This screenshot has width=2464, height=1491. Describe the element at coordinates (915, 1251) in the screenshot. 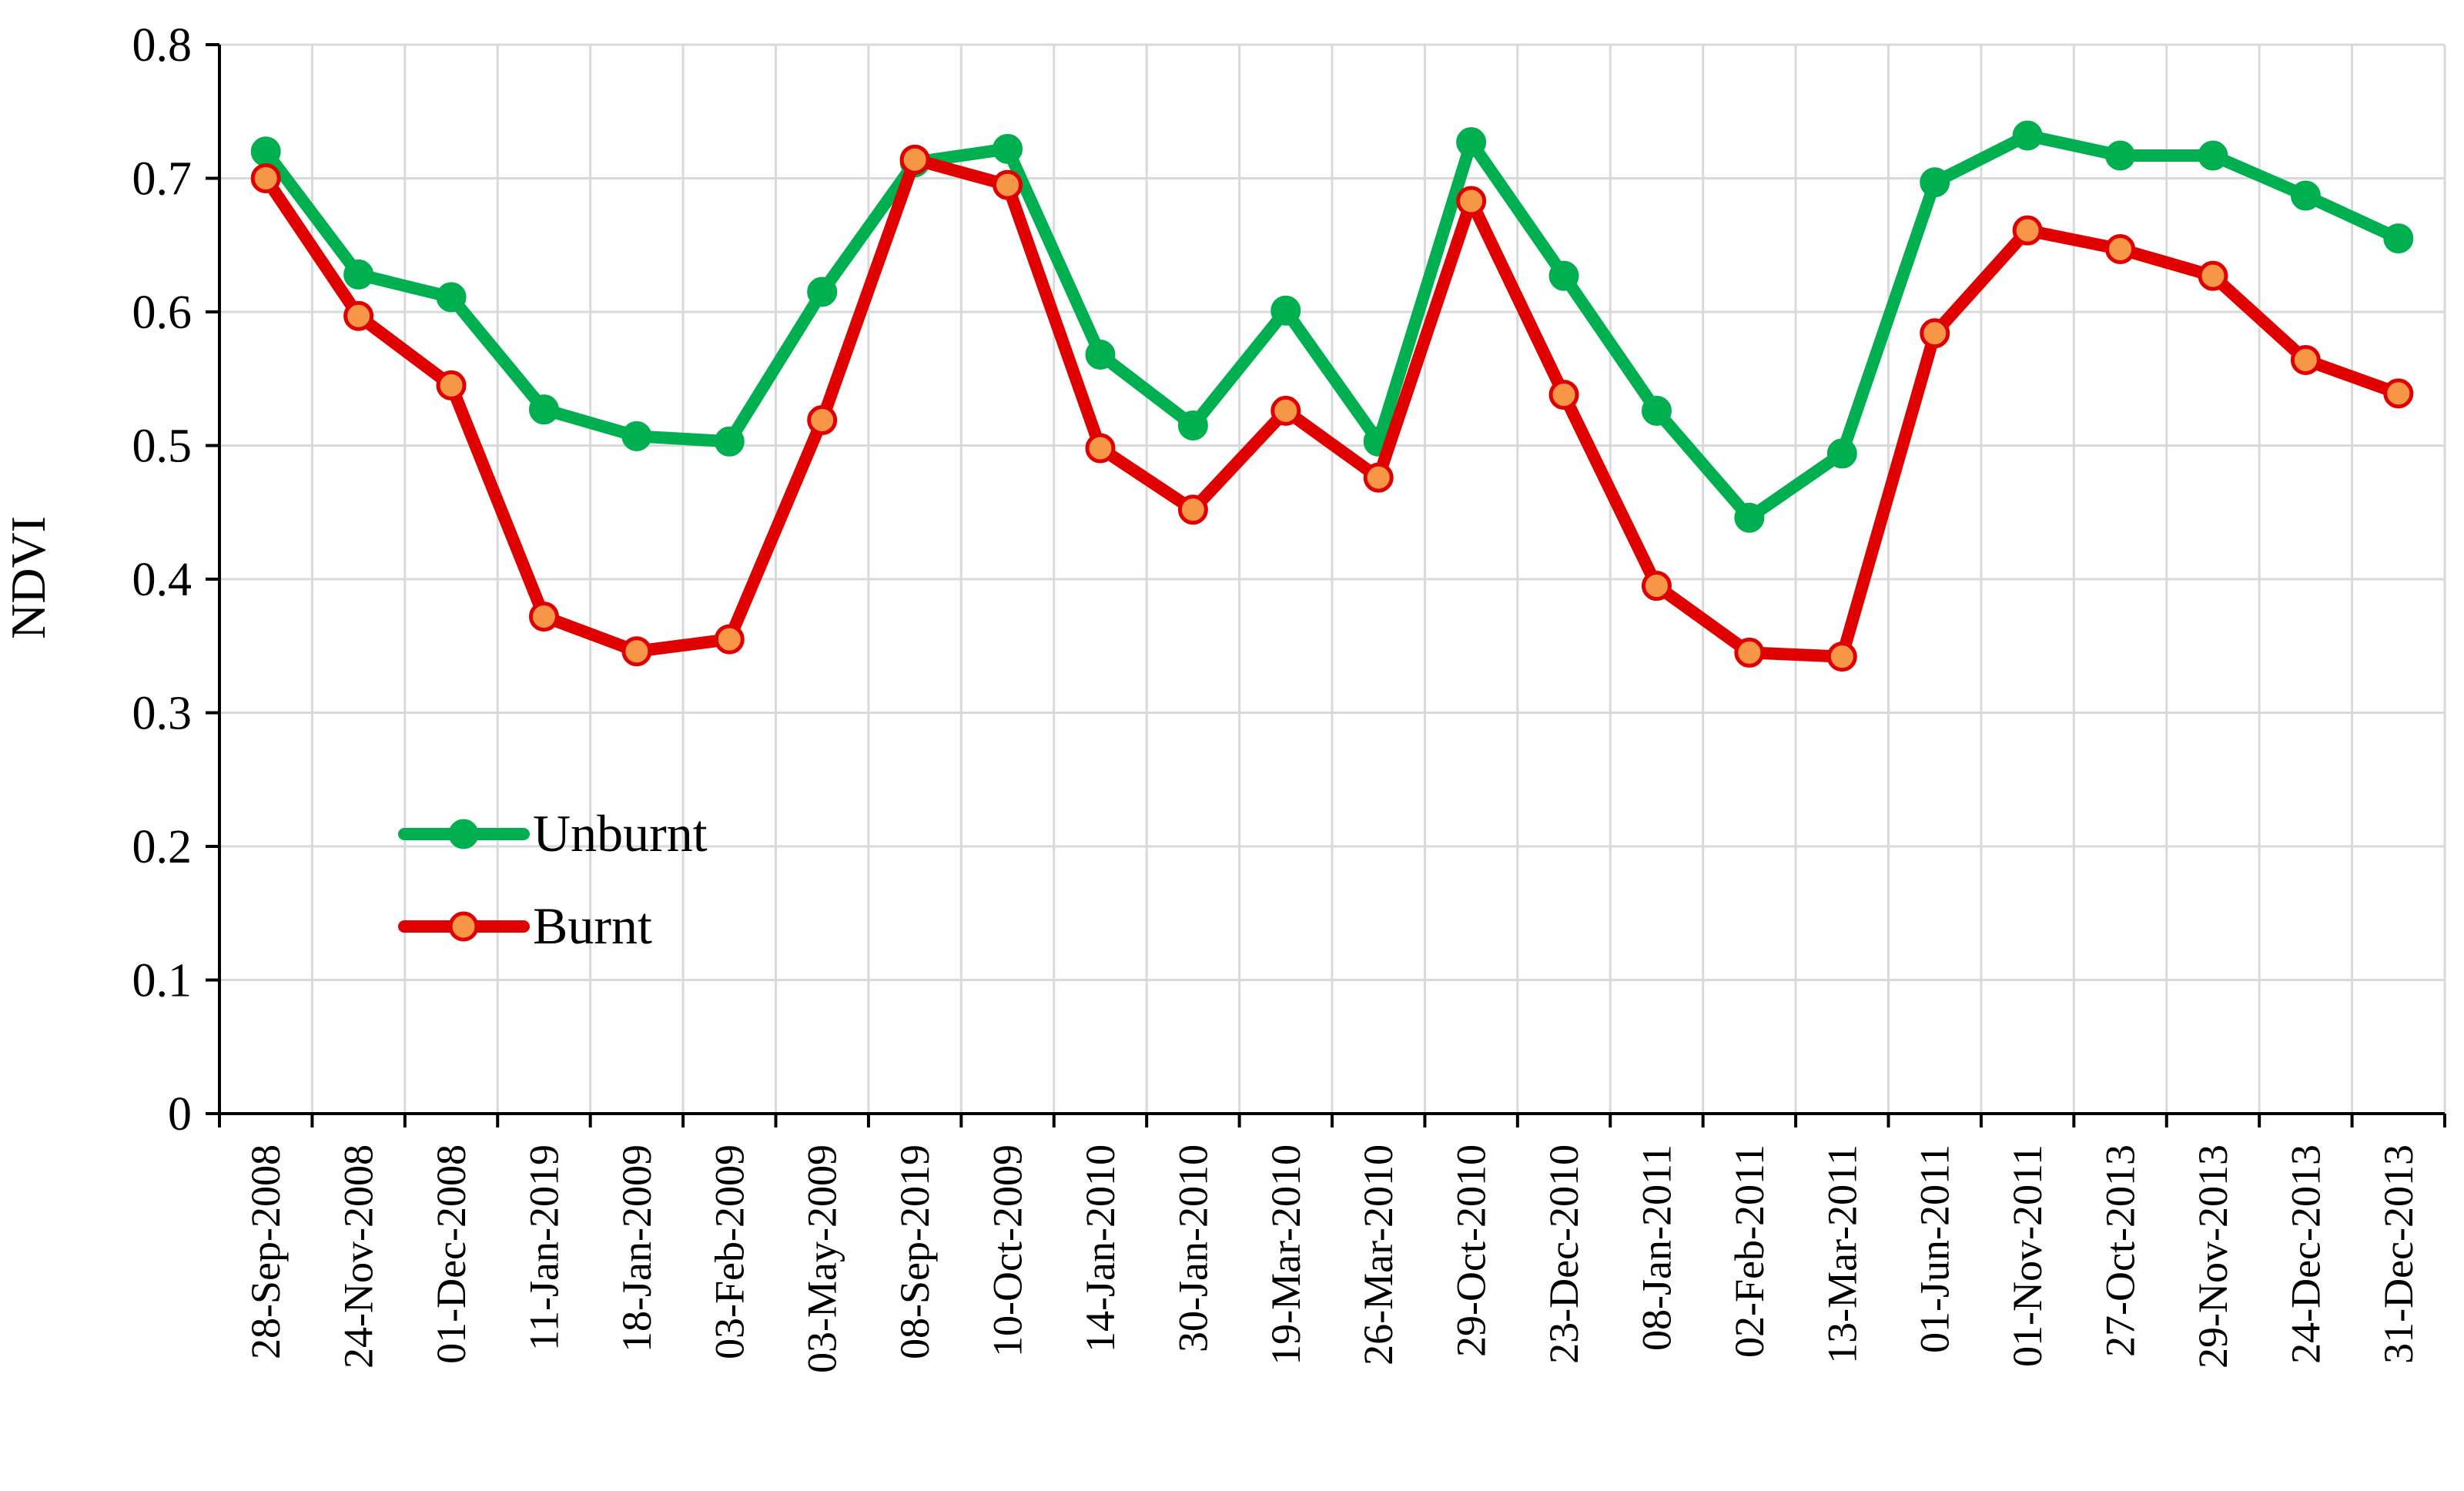

I see `x-tick-label: 08-Sep-2019` at that location.